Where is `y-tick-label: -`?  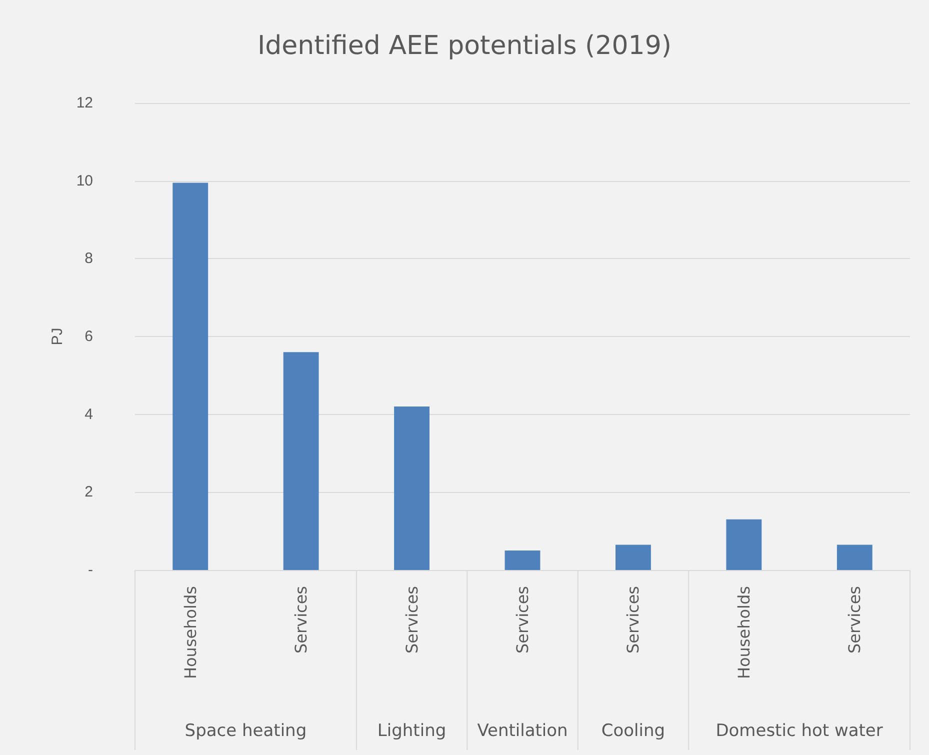 y-tick-label: - is located at coordinates (90, 570).